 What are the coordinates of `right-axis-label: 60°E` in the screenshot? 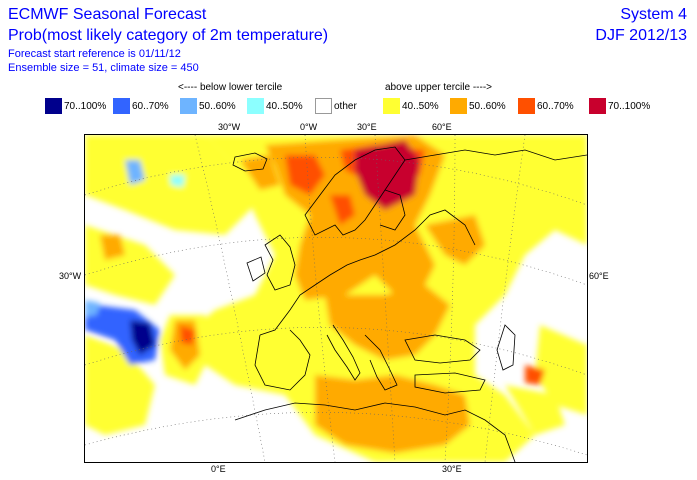 It's located at (599, 276).